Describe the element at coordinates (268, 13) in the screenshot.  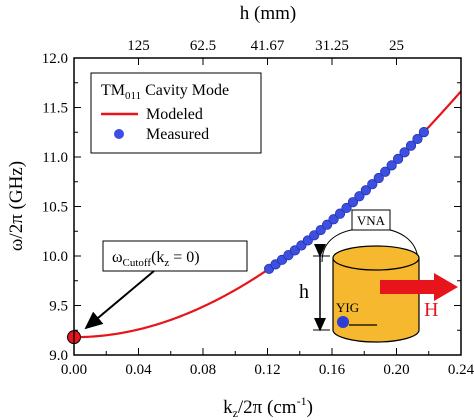
I see `top-axis-title: h (mm)` at that location.